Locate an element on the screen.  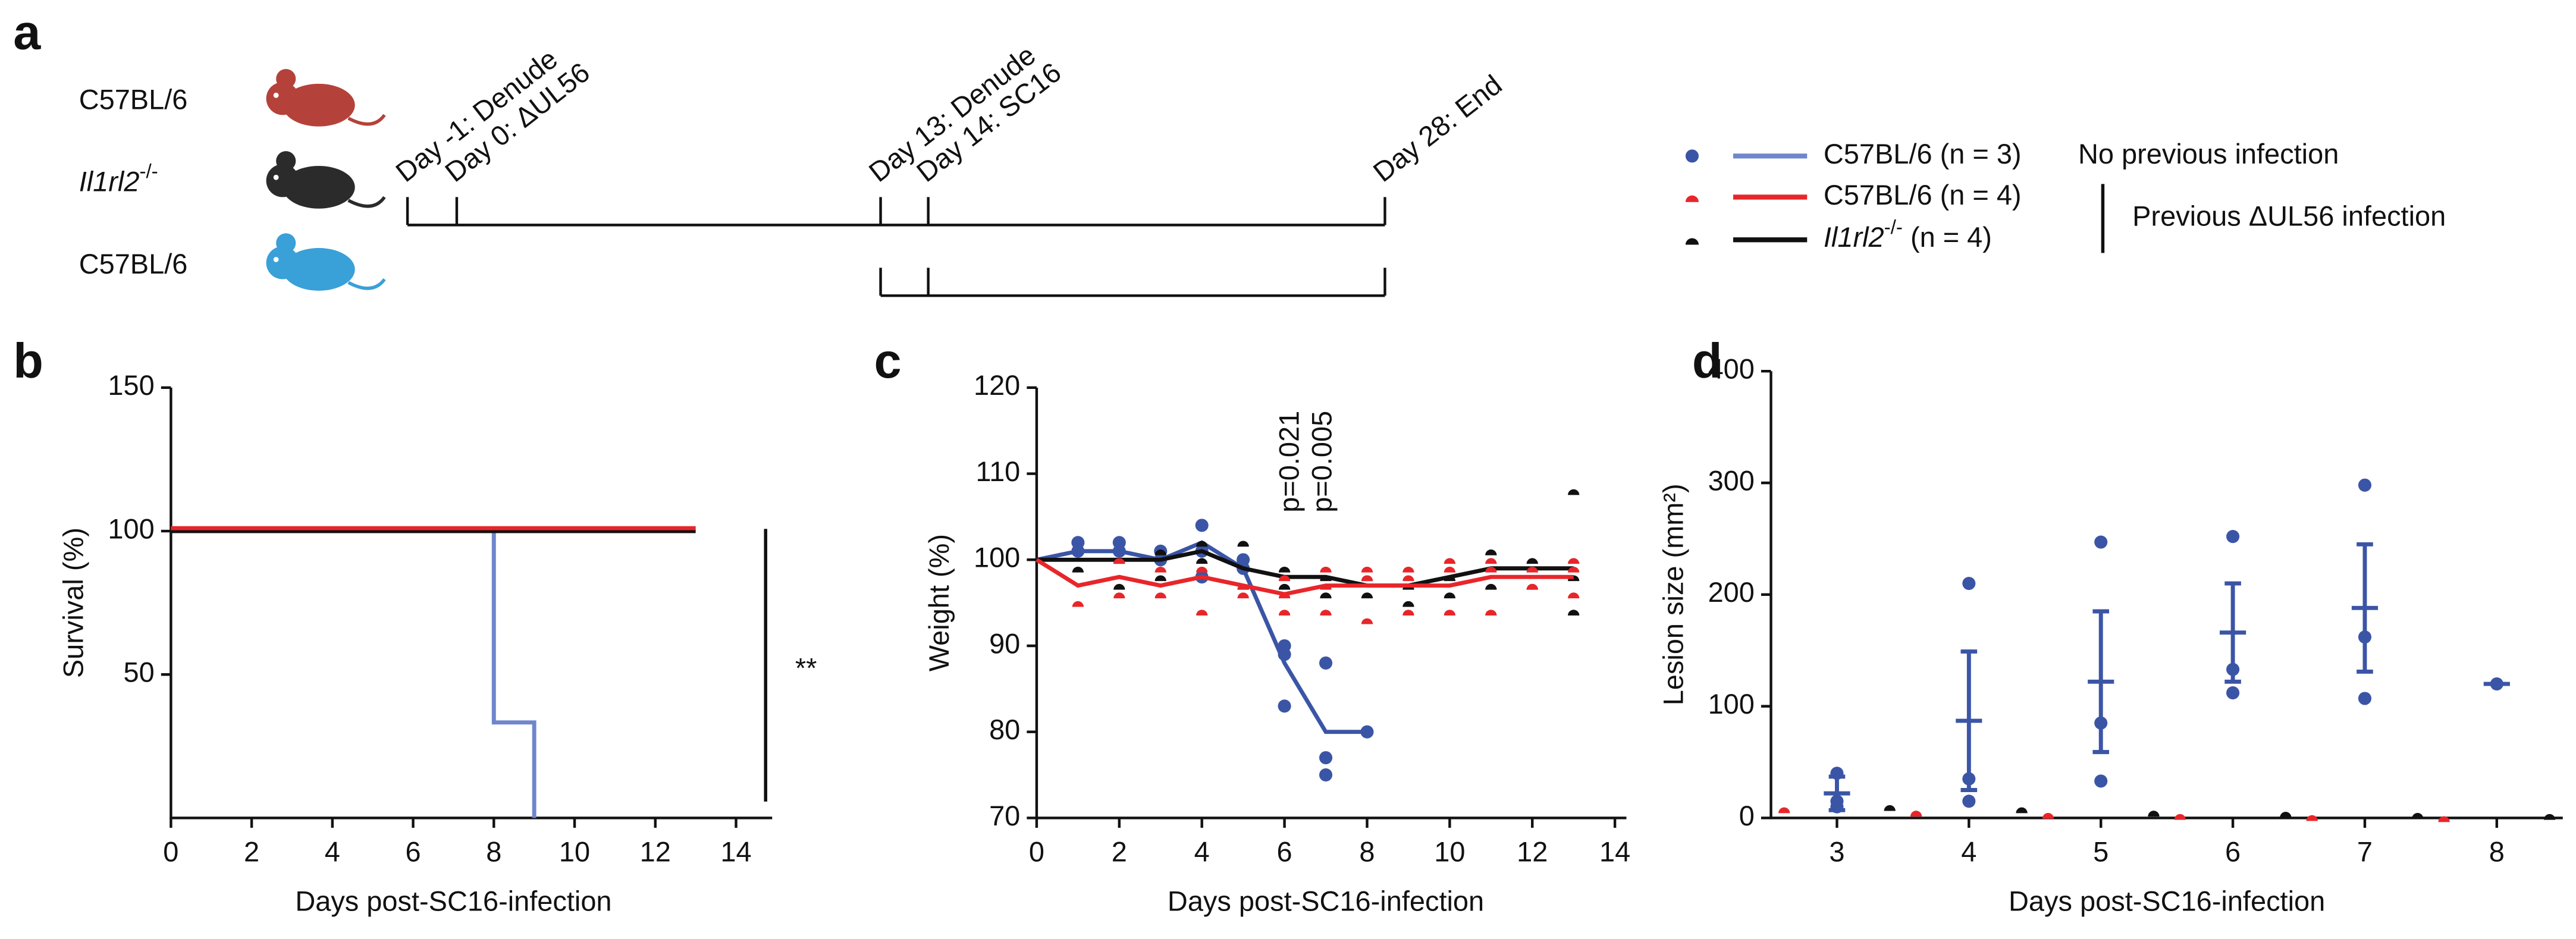
y-tick-label: 0 is located at coordinates (1747, 815).